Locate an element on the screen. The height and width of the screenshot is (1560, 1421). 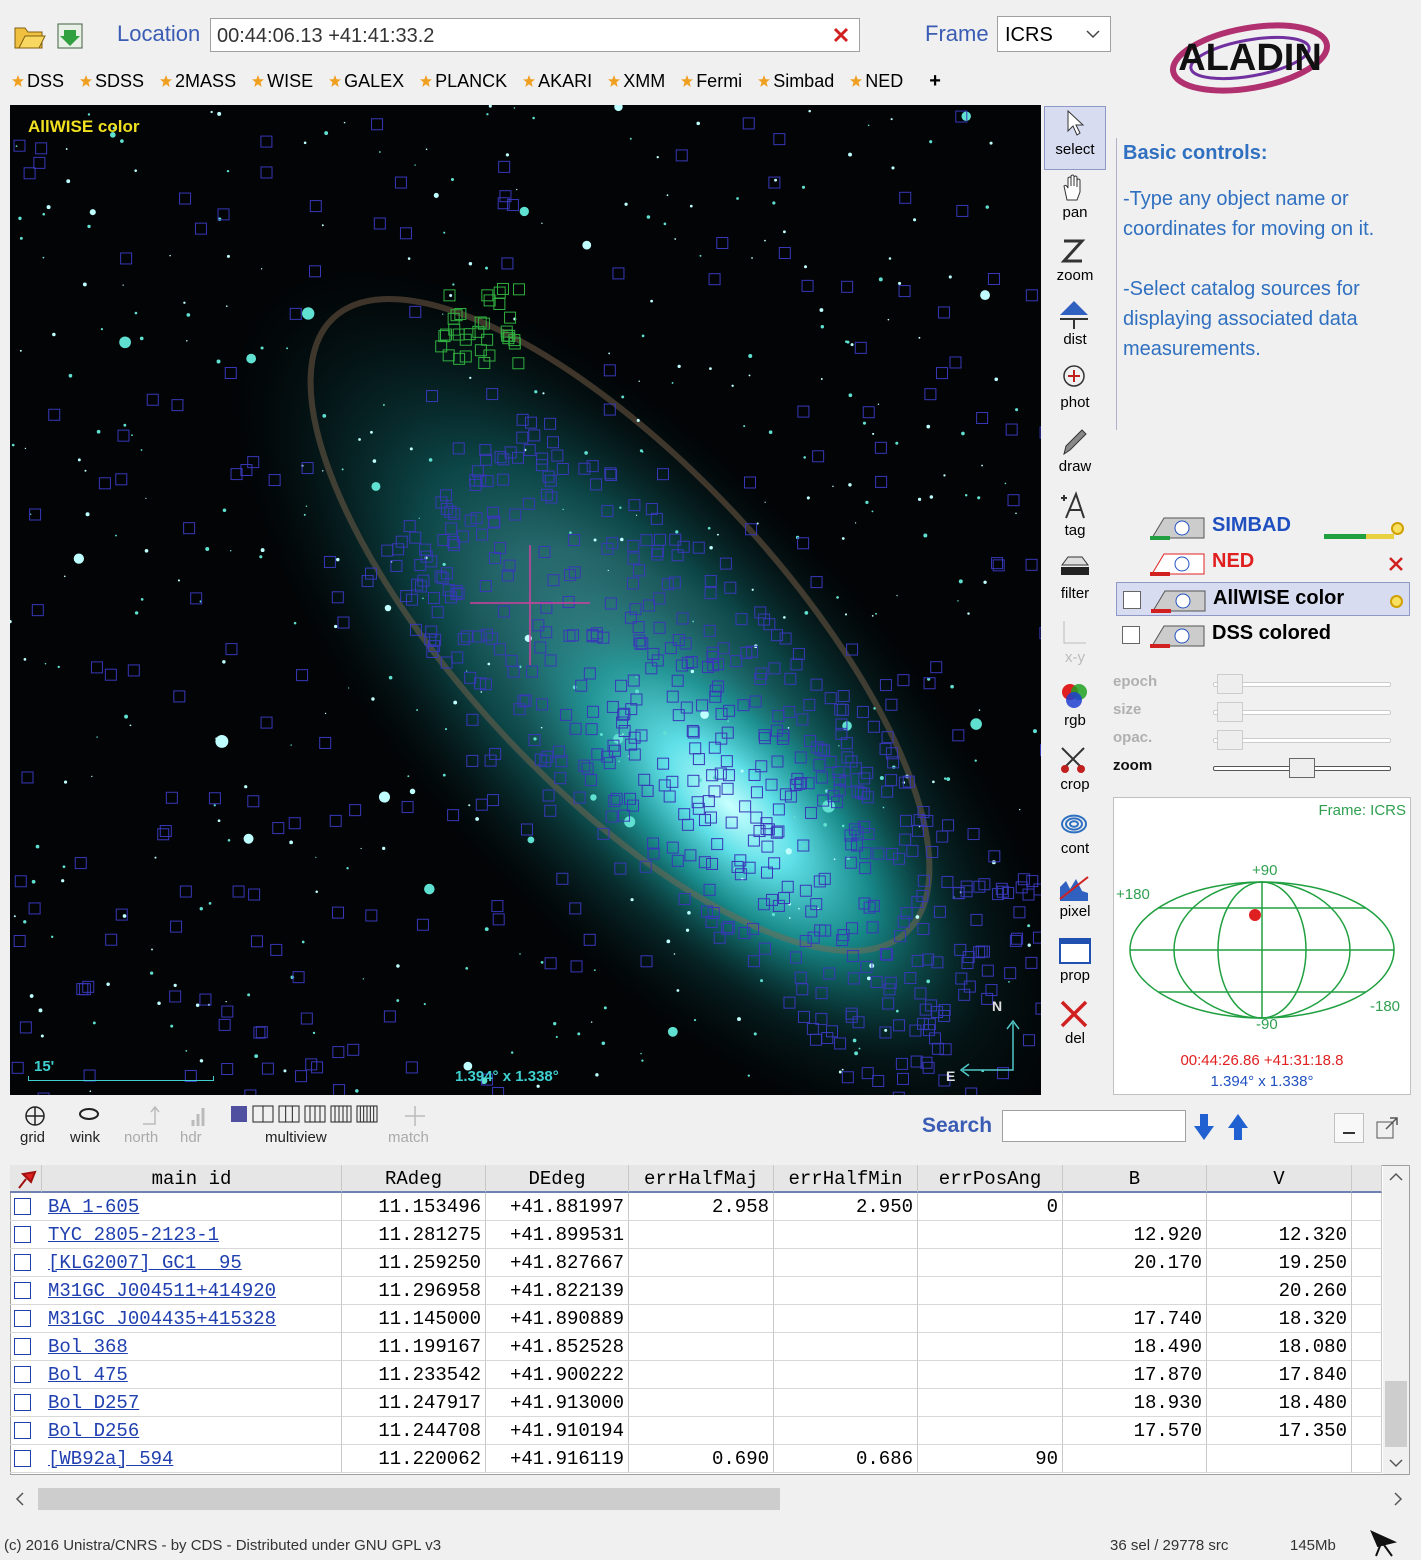
file-icons is located at coordinates (52, 36).